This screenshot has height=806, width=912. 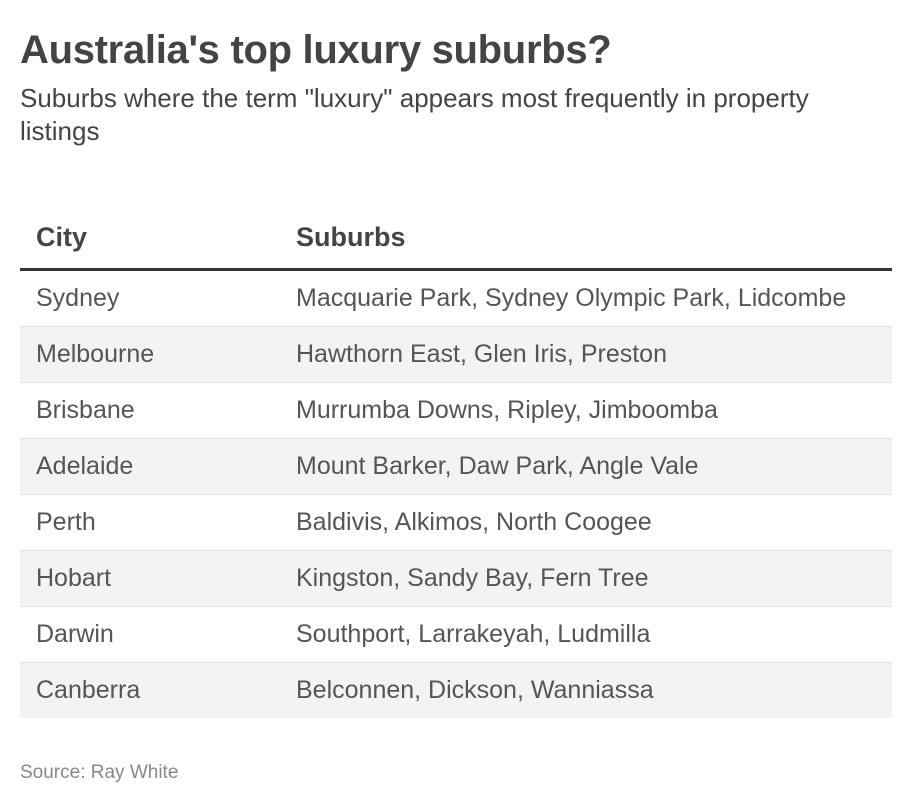 What do you see at coordinates (150, 410) in the screenshot?
I see `cell-city: Brisbane` at bounding box center [150, 410].